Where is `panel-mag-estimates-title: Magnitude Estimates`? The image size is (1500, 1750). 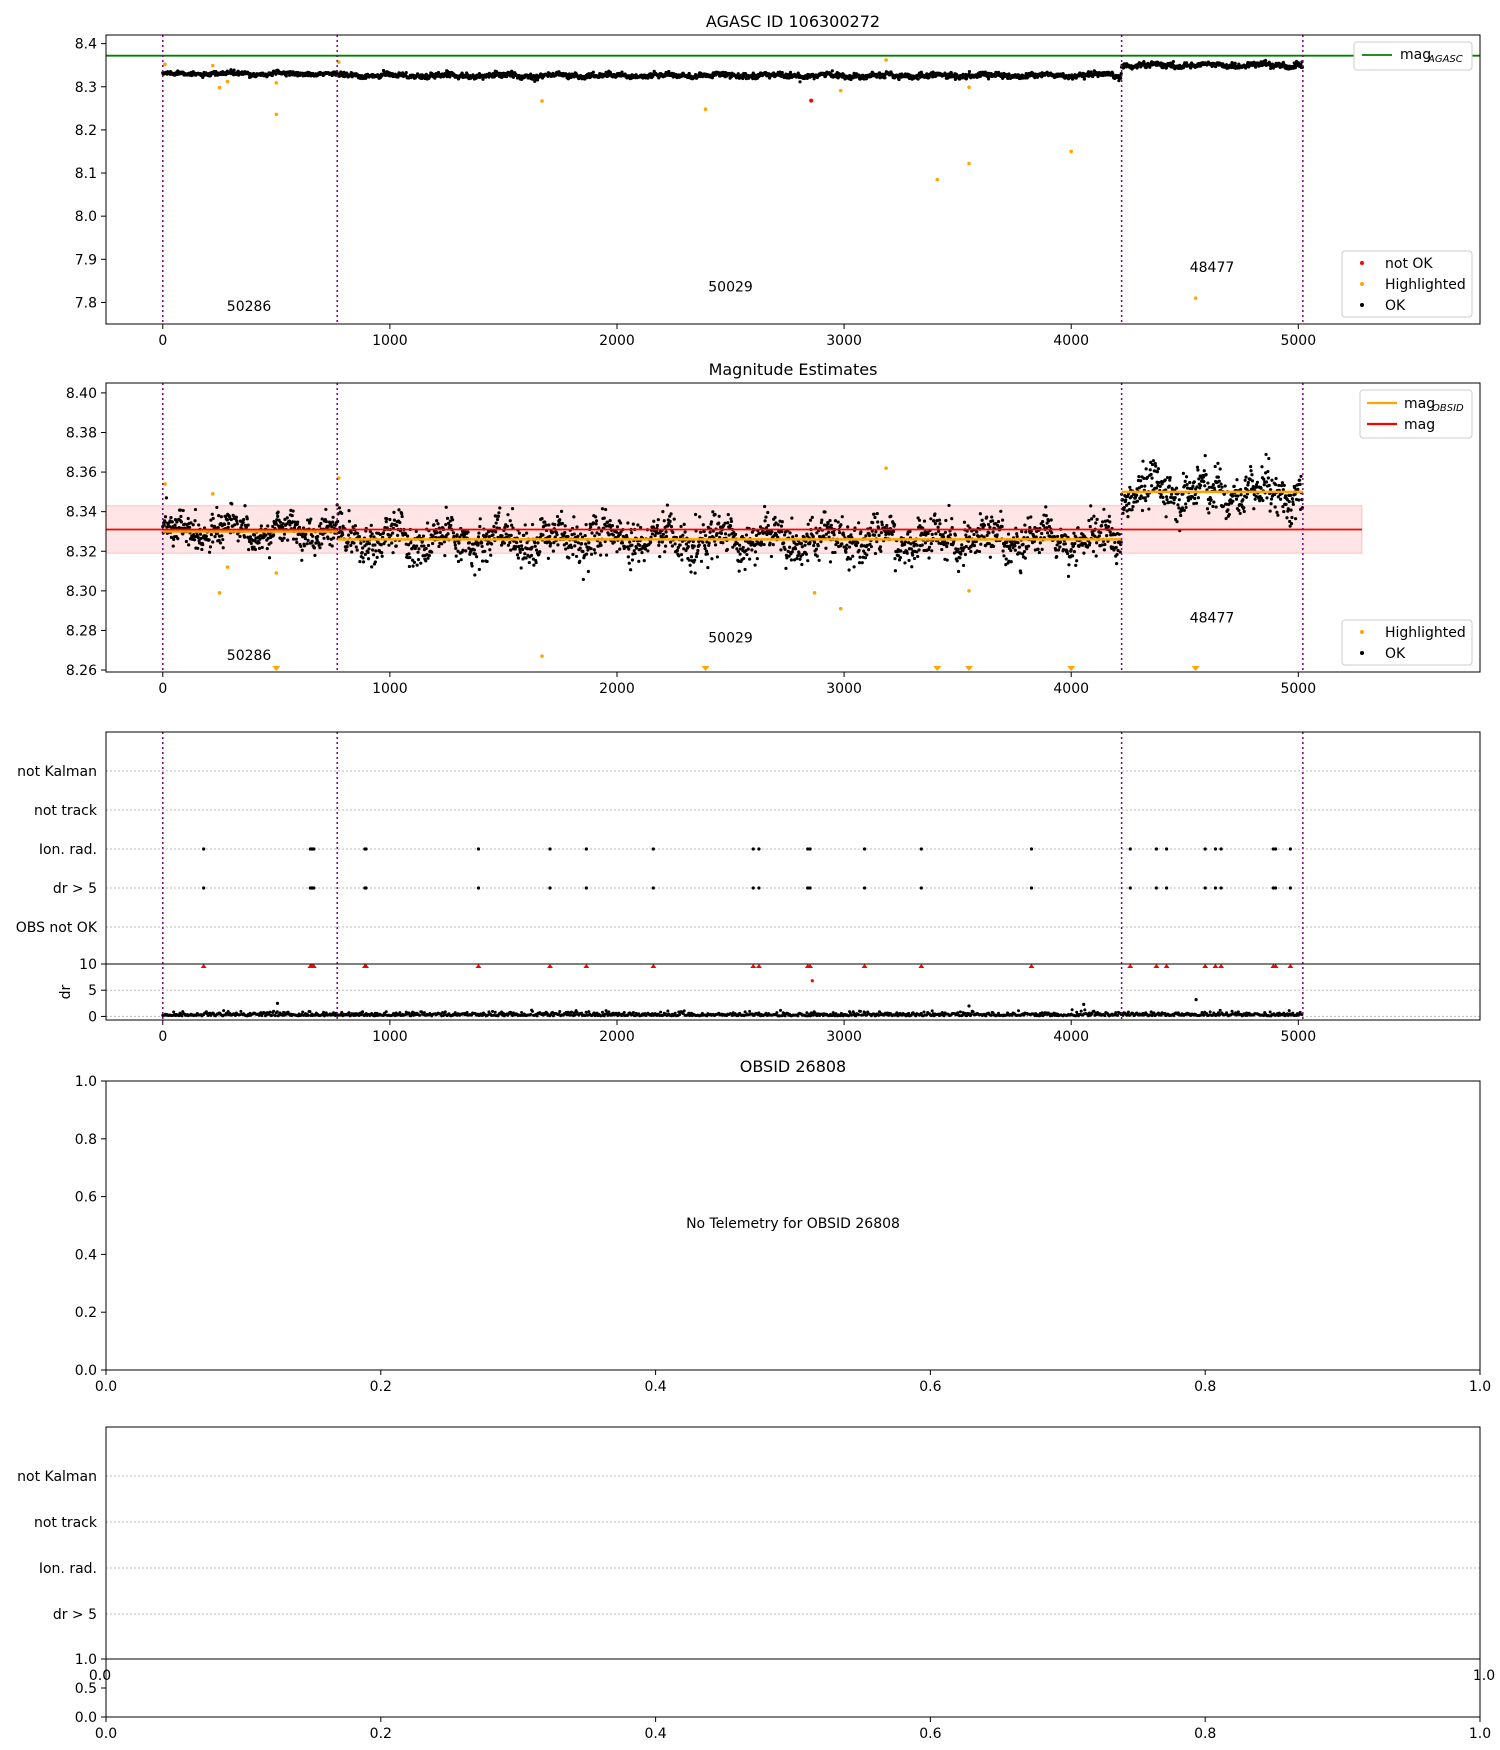 panel-mag-estimates-title: Magnitude Estimates is located at coordinates (793, 369).